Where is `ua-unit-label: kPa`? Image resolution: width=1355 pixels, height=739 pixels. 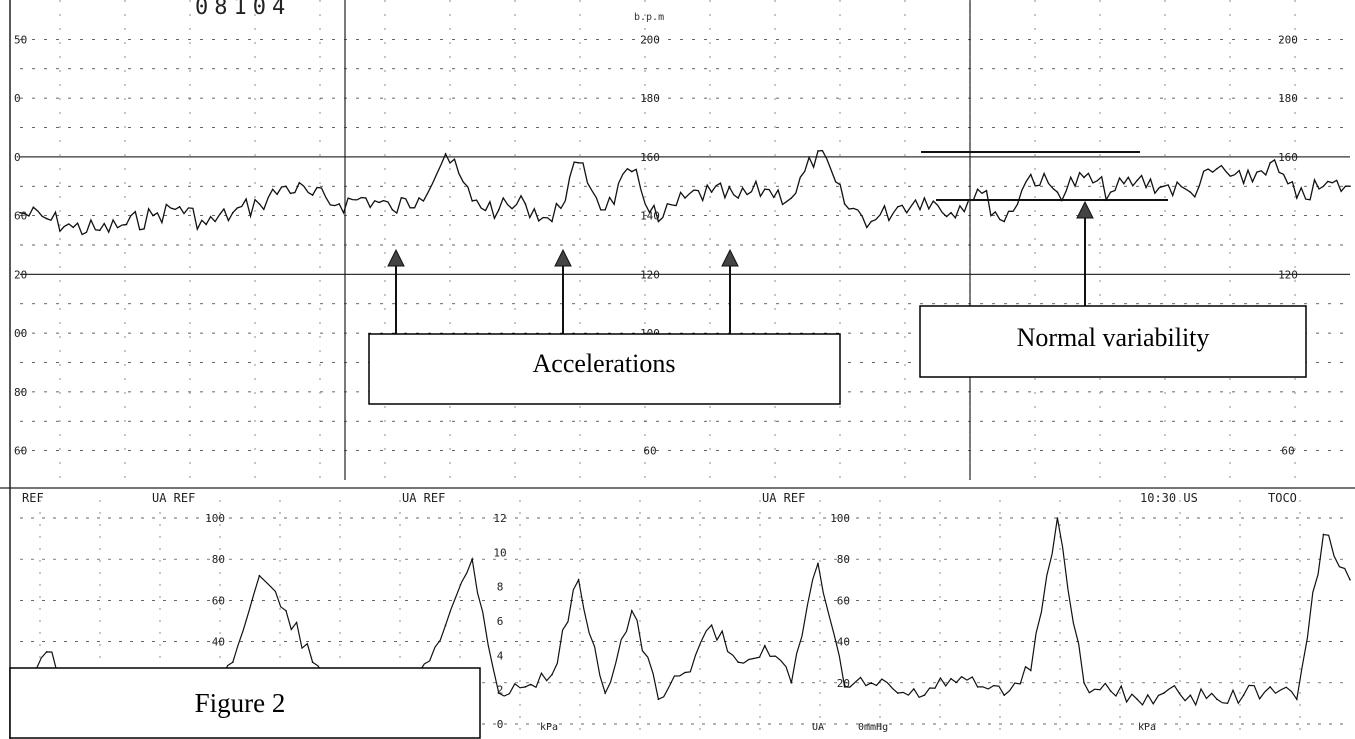 ua-unit-label: kPa is located at coordinates (1147, 727).